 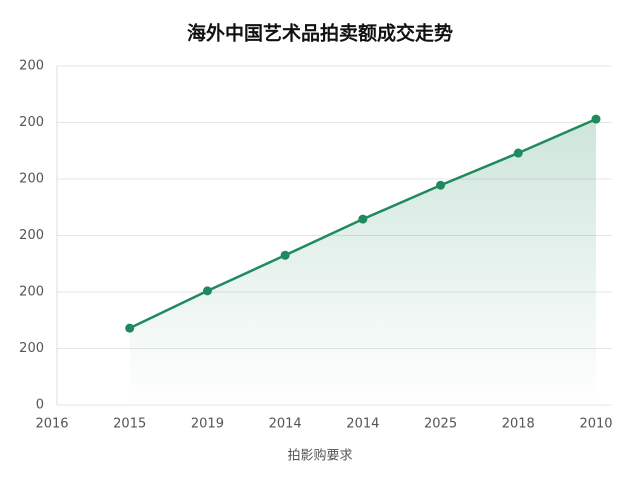 What do you see at coordinates (320, 33) in the screenshot?
I see `chart-title: 海外中国艺术品拍卖额成交走势` at bounding box center [320, 33].